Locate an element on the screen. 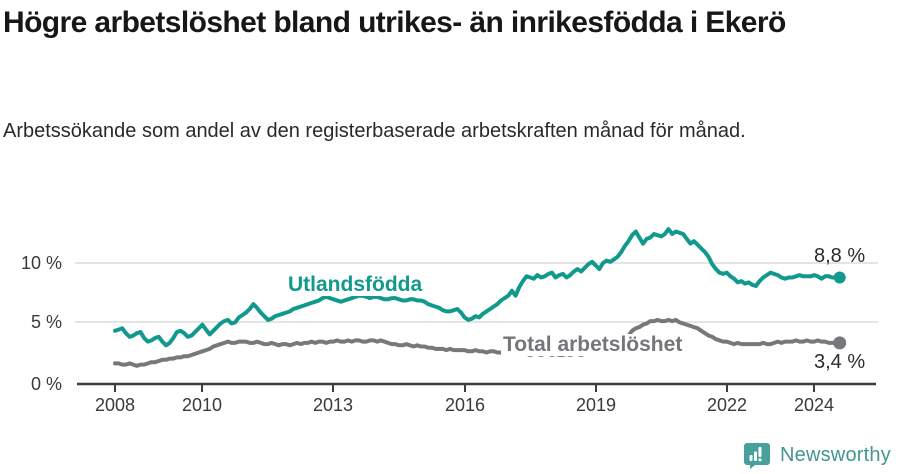 This screenshot has width=900, height=474. x-tick-2022: 2022 is located at coordinates (727, 405).